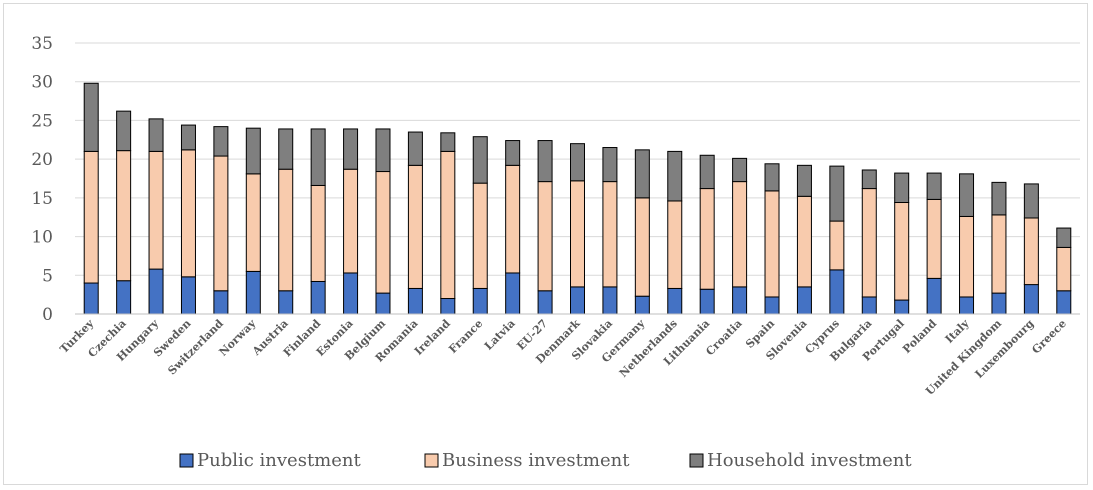 This screenshot has width=1093, height=490. I want to click on y-tick-label: 35, so click(42, 44).